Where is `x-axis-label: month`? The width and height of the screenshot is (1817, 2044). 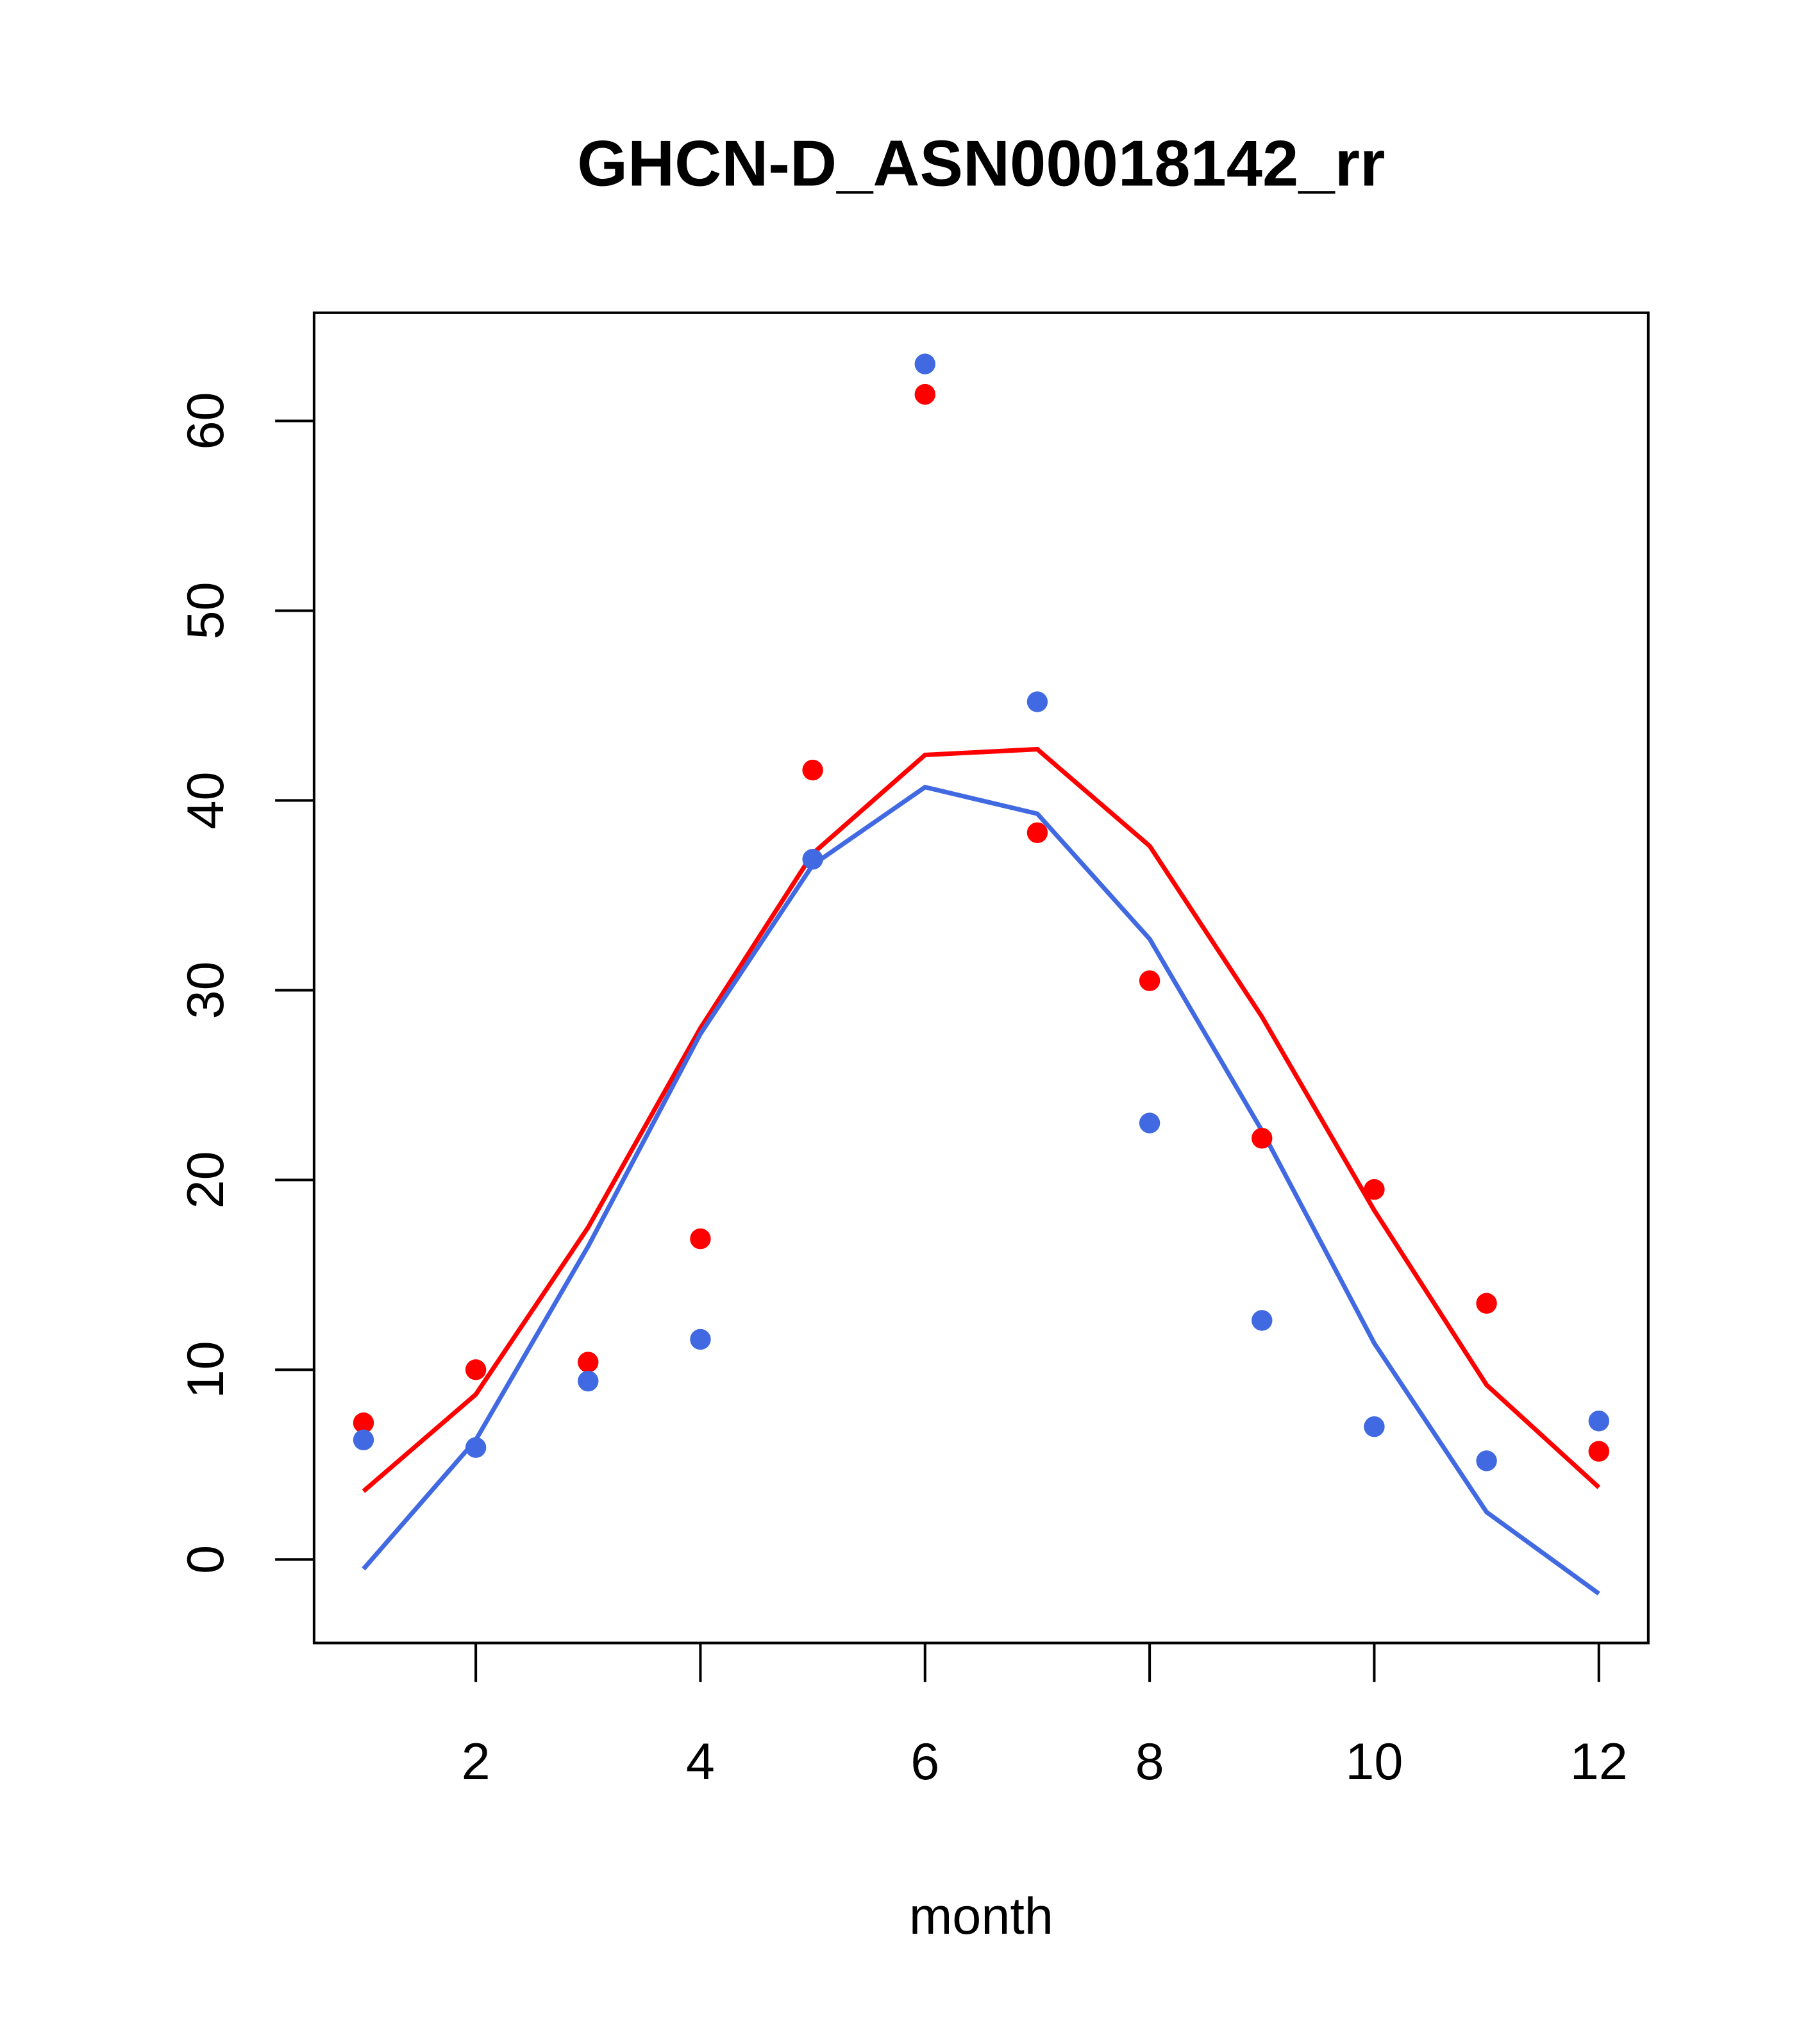 x-axis-label: month is located at coordinates (981, 1917).